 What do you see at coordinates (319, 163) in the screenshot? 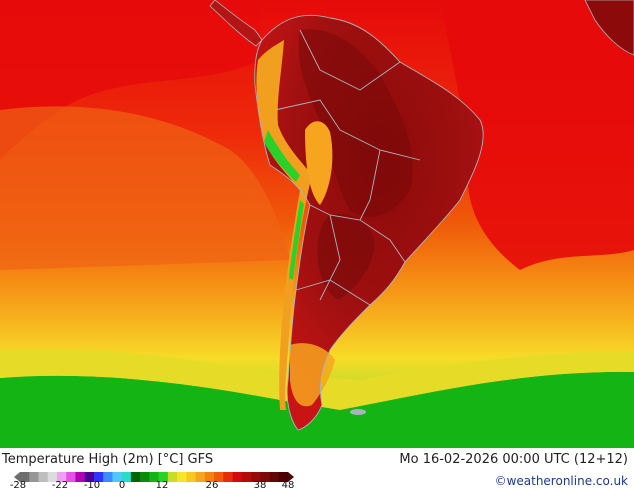
I see `altiplano-orange` at bounding box center [319, 163].